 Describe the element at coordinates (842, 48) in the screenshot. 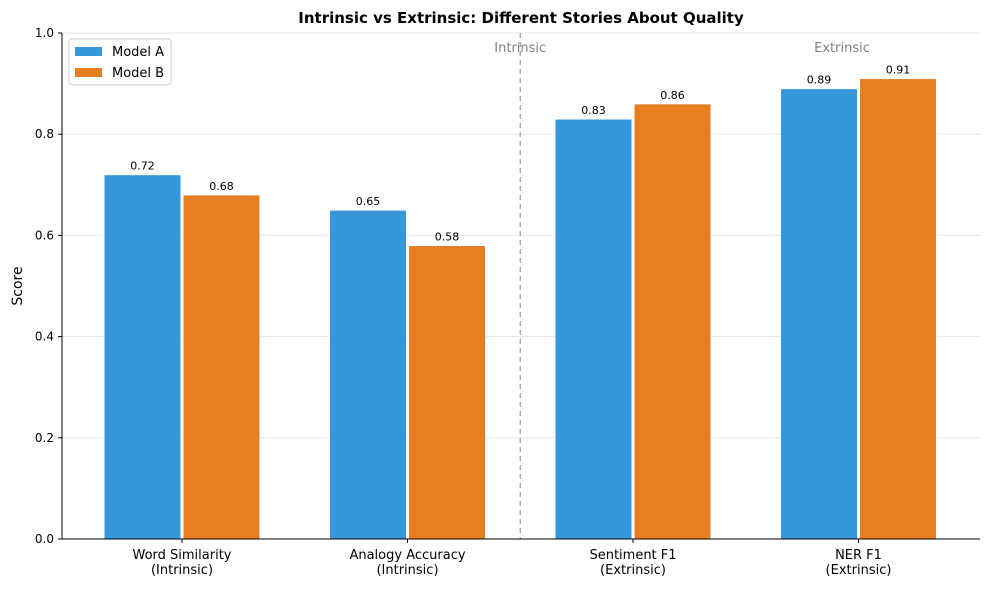

I see `extrinsic-label: Extrinsic` at that location.